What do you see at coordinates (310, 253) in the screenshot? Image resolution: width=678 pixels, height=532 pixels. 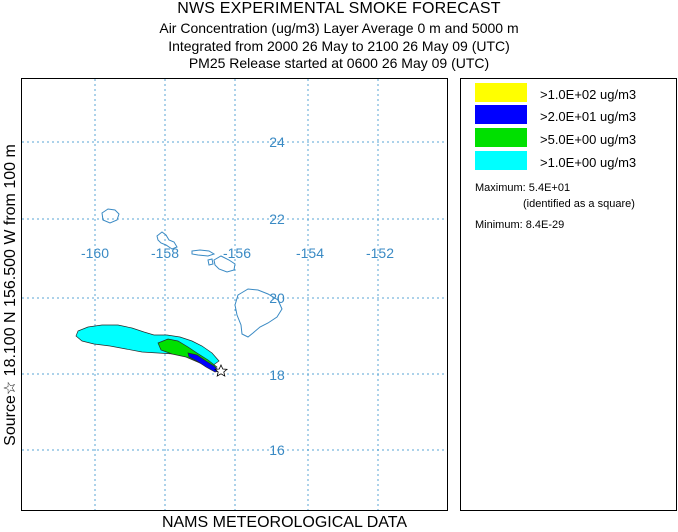 I see `lon-label: -154` at bounding box center [310, 253].